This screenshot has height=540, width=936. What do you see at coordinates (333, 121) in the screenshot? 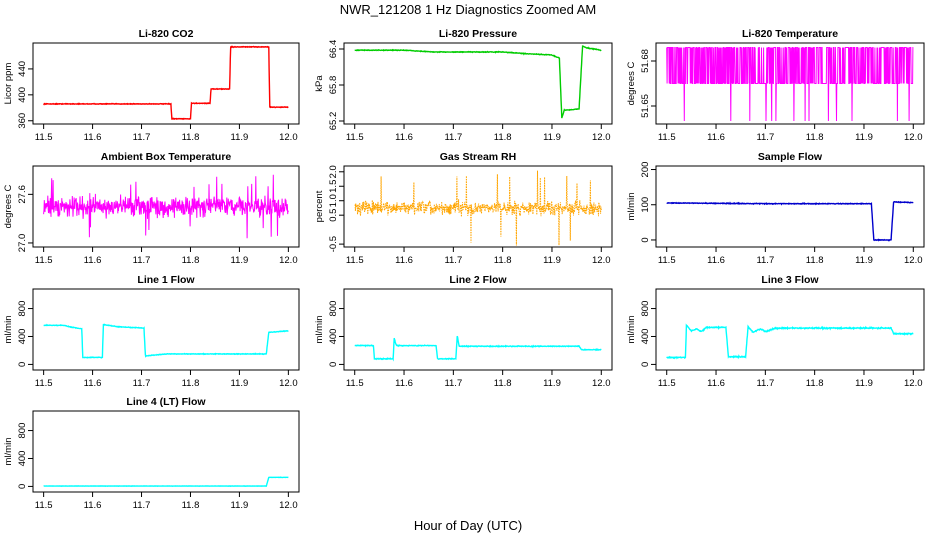
I see `y-tick-label: 65.2` at bounding box center [333, 121].